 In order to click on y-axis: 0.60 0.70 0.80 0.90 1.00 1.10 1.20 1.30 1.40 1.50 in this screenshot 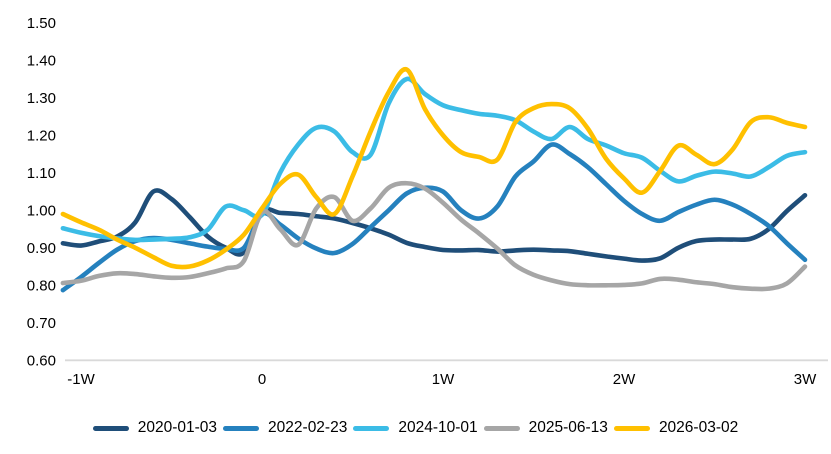, I will do `click(41, 192)`.